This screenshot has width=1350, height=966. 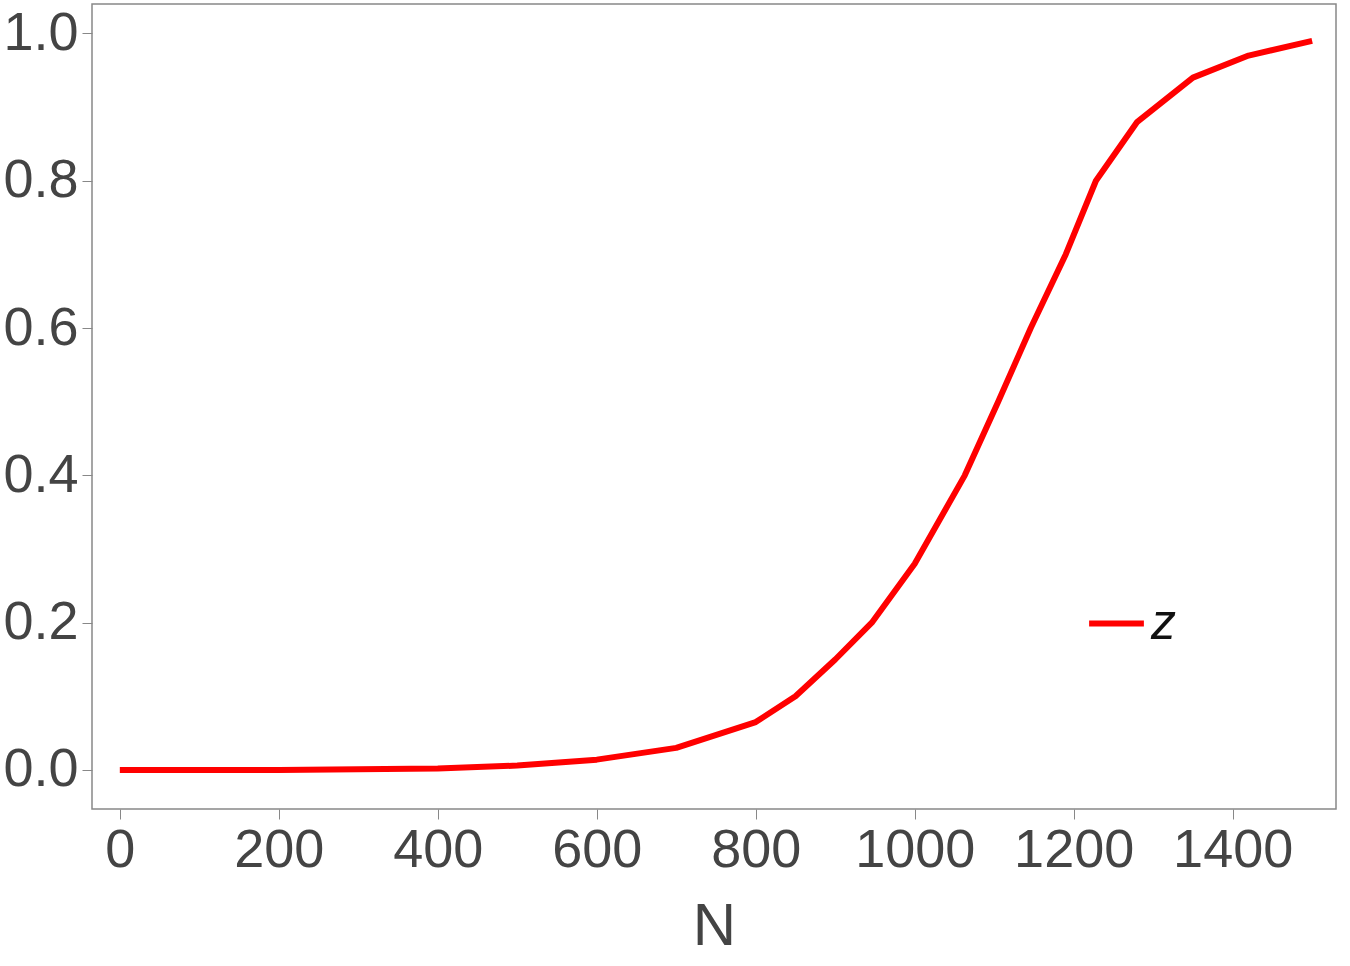 I want to click on y-tick-label: 0.4, so click(x=41, y=472).